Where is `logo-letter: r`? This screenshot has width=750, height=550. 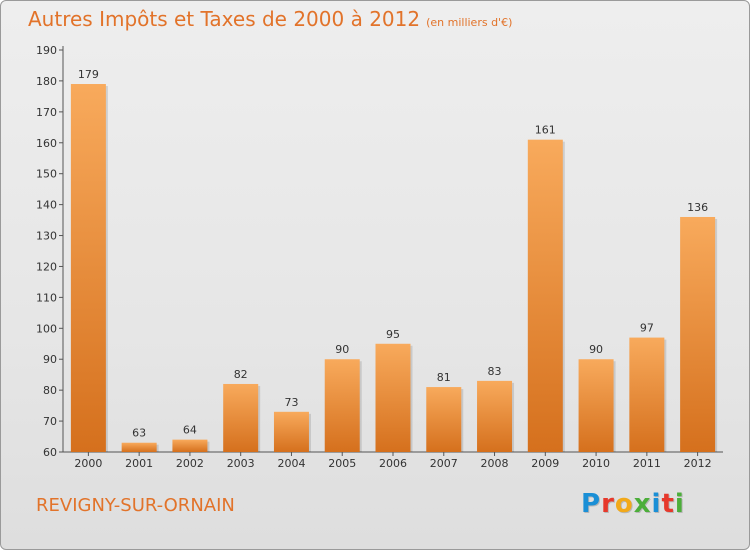
logo-letter: r is located at coordinates (608, 504).